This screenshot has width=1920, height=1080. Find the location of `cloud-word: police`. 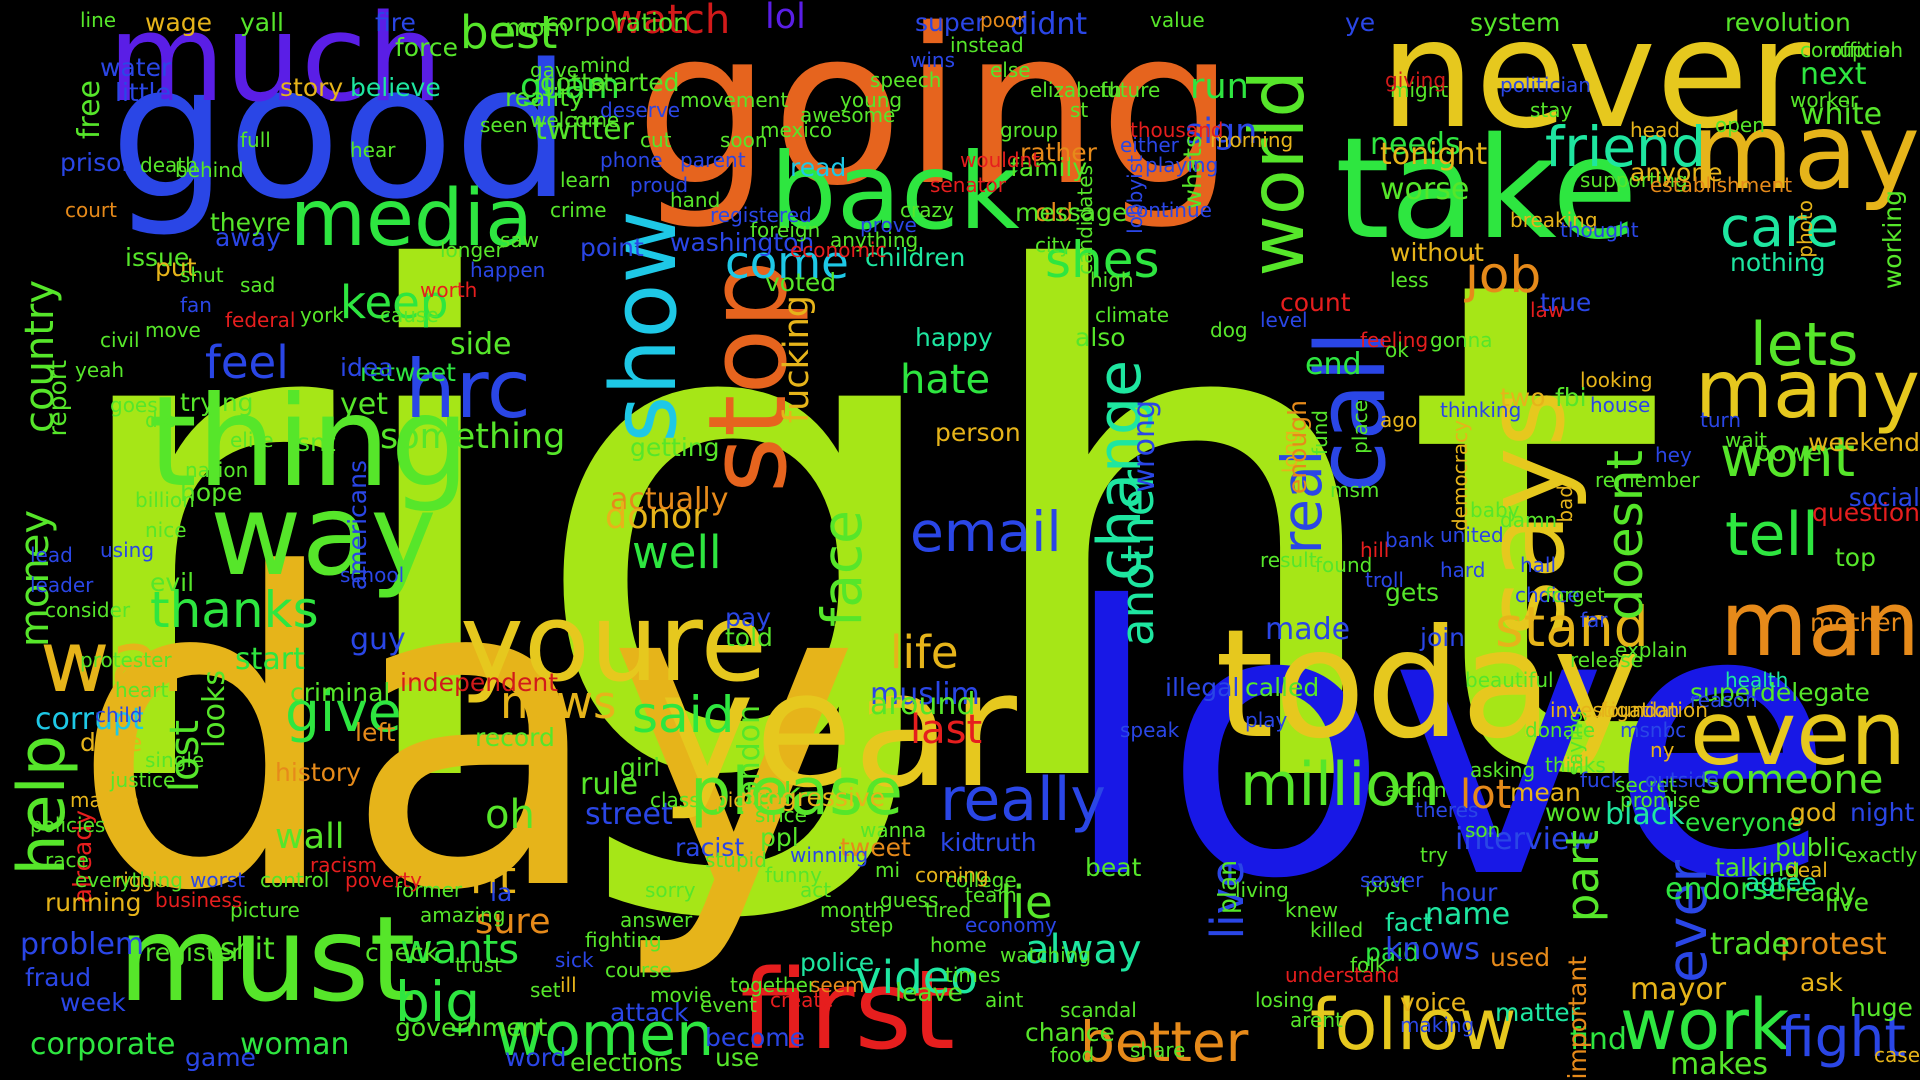

cloud-word: police is located at coordinates (837, 962).